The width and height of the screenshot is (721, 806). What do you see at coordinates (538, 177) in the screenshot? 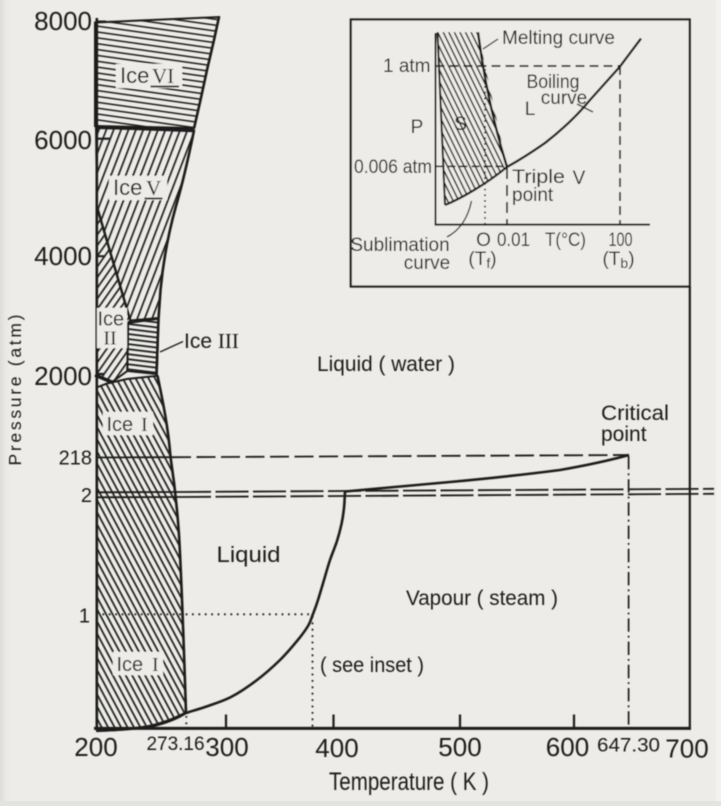
I see `svg-text: Triple` at bounding box center [538, 177].